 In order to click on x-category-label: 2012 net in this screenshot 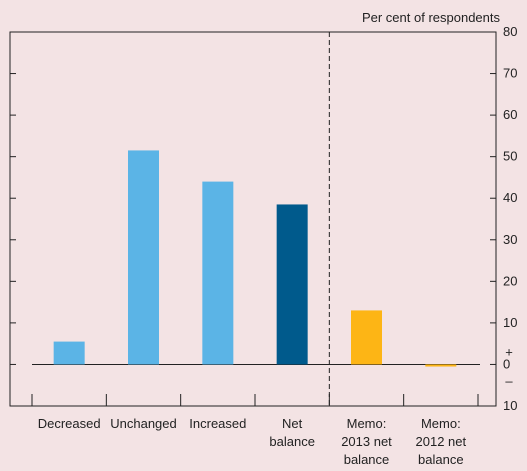, I will do `click(441, 441)`.